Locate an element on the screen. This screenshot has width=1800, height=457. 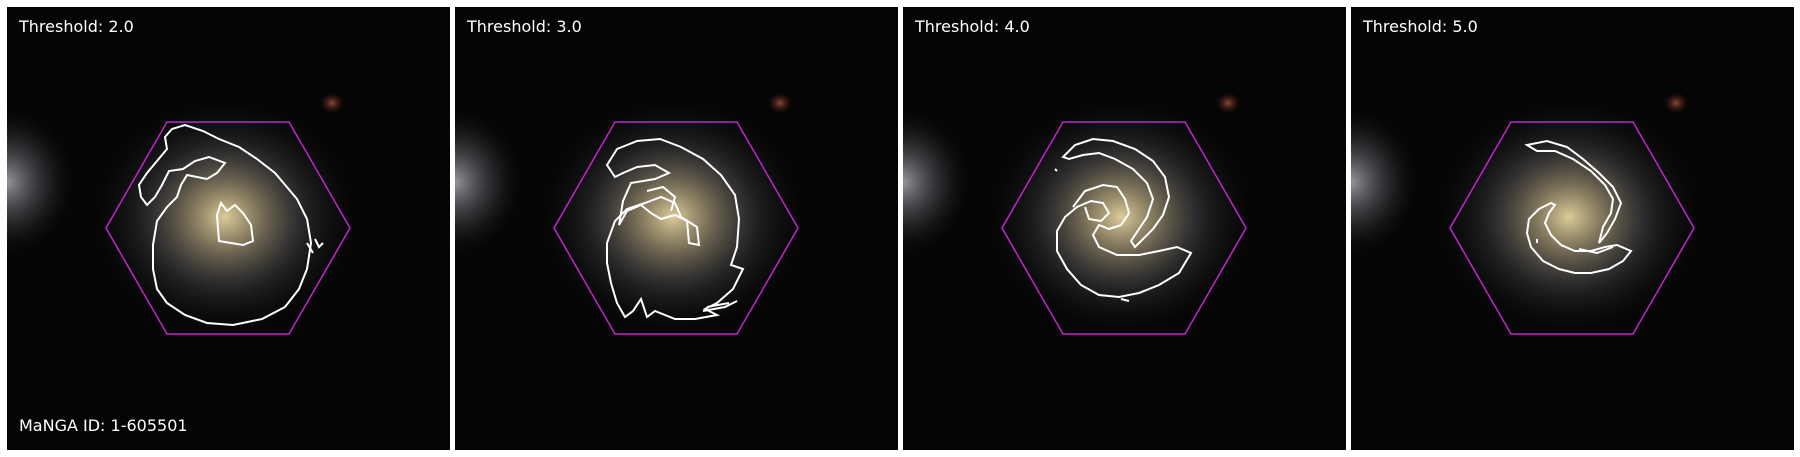
contour-lower-arm is located at coordinates (1579, 237).